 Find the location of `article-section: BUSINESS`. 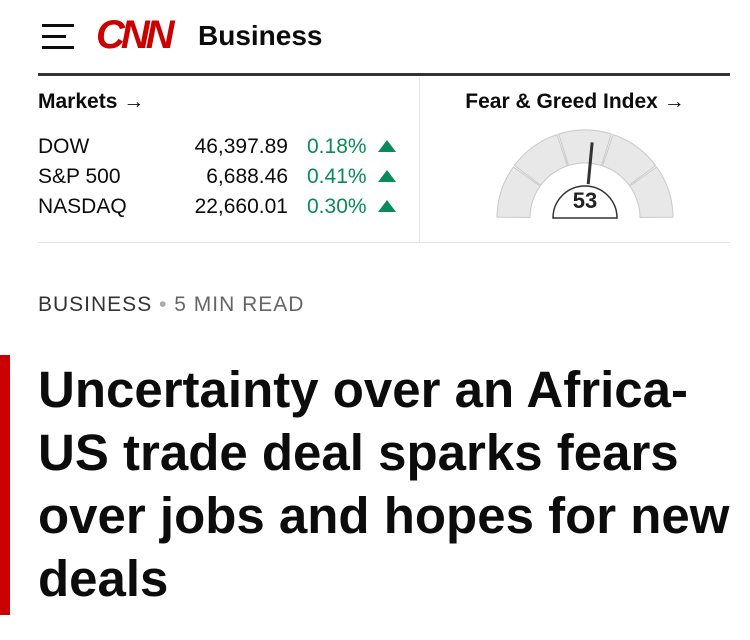

article-section: BUSINESS is located at coordinates (95, 304).